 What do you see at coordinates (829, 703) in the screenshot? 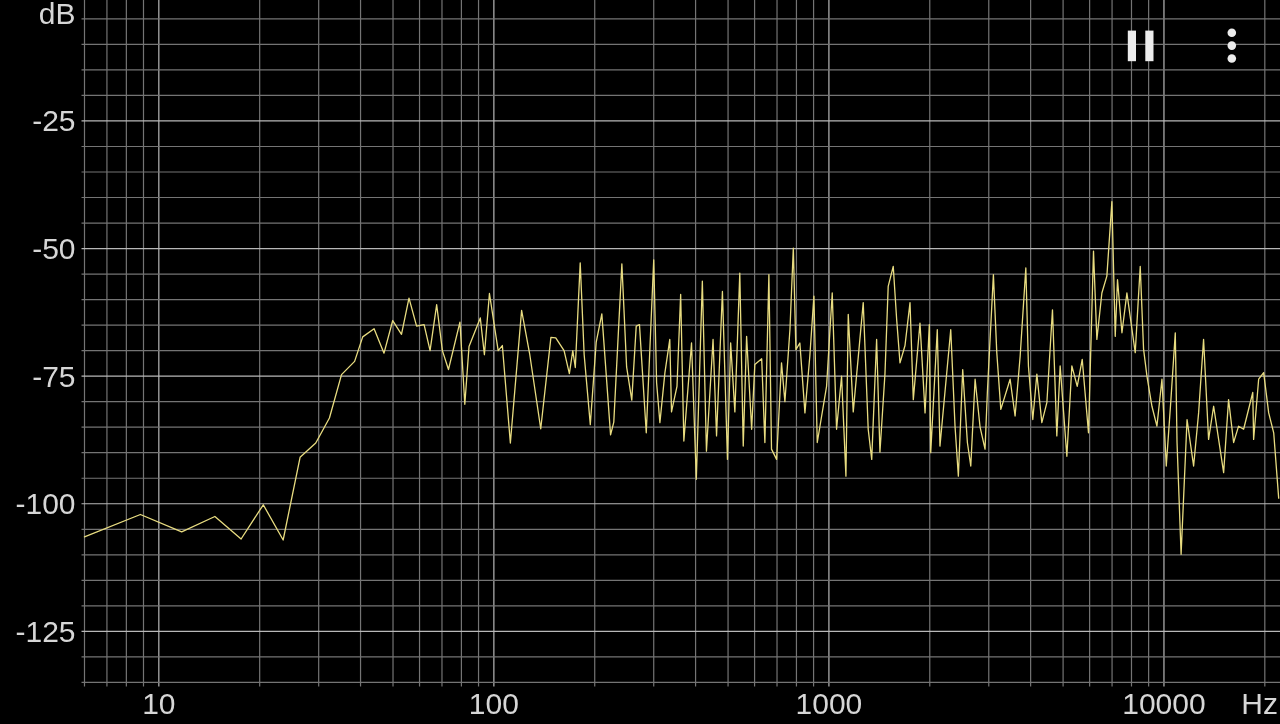
I see `x-tick-label: 1000` at bounding box center [829, 703].